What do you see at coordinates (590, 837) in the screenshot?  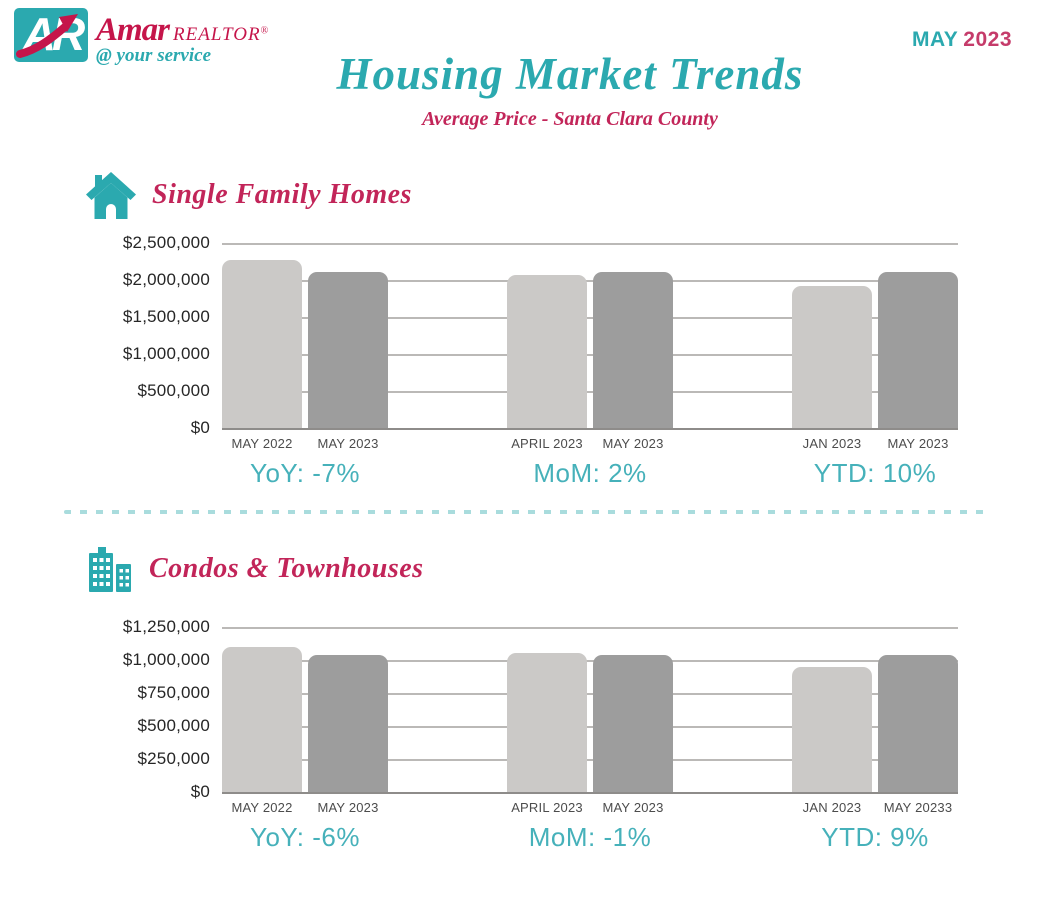 I see `change-label: MoM: -1%` at bounding box center [590, 837].